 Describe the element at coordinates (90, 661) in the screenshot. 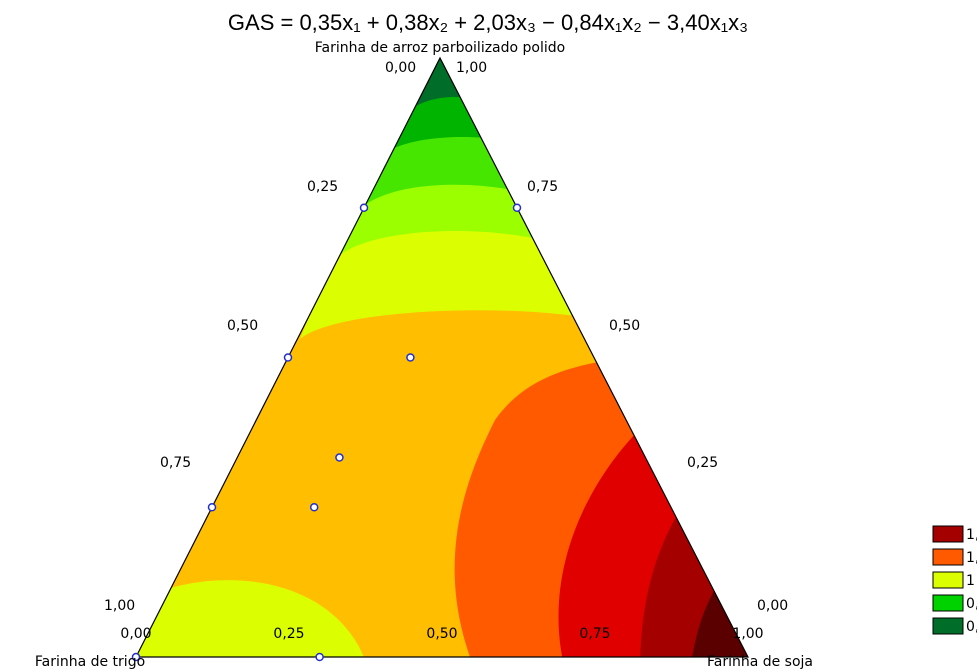

I see `axis-title-left: Farinha de trigo` at that location.